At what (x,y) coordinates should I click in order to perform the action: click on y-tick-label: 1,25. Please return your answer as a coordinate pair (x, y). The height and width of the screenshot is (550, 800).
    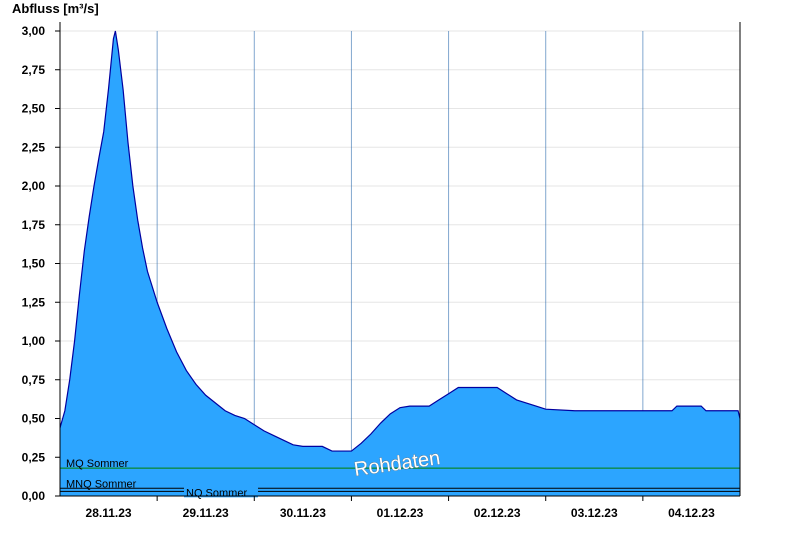
    Looking at the image, I should click on (34, 302).